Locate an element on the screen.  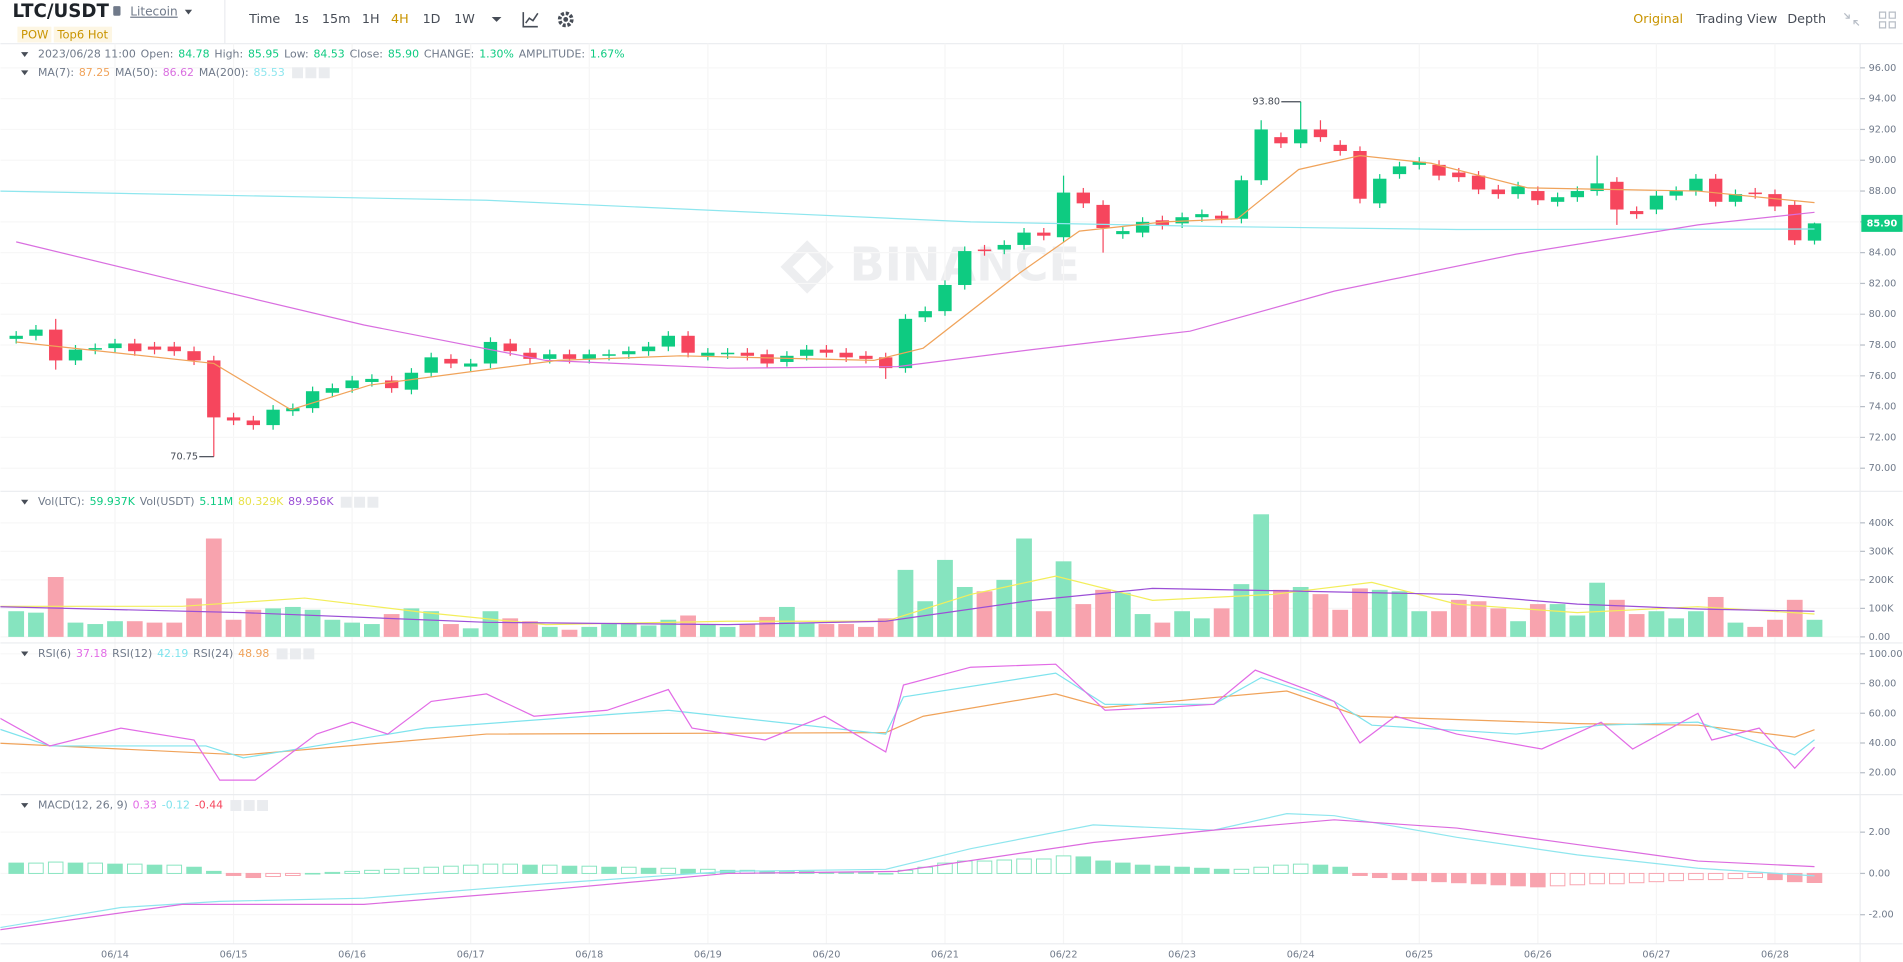
collapse-icon is located at coordinates (1851, 19).